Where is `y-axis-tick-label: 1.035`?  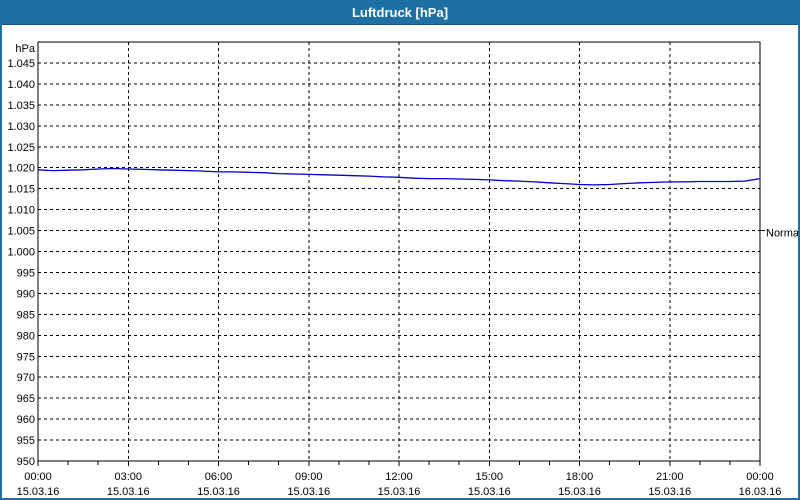 y-axis-tick-label: 1.035 is located at coordinates (21, 106).